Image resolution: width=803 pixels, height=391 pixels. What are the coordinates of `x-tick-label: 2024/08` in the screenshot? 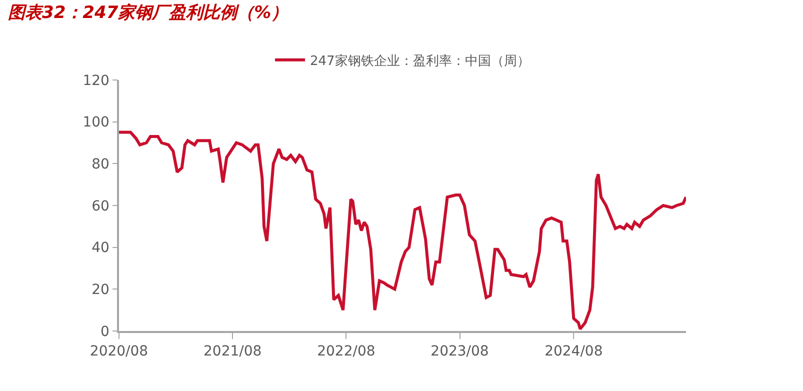 It's located at (573, 352).